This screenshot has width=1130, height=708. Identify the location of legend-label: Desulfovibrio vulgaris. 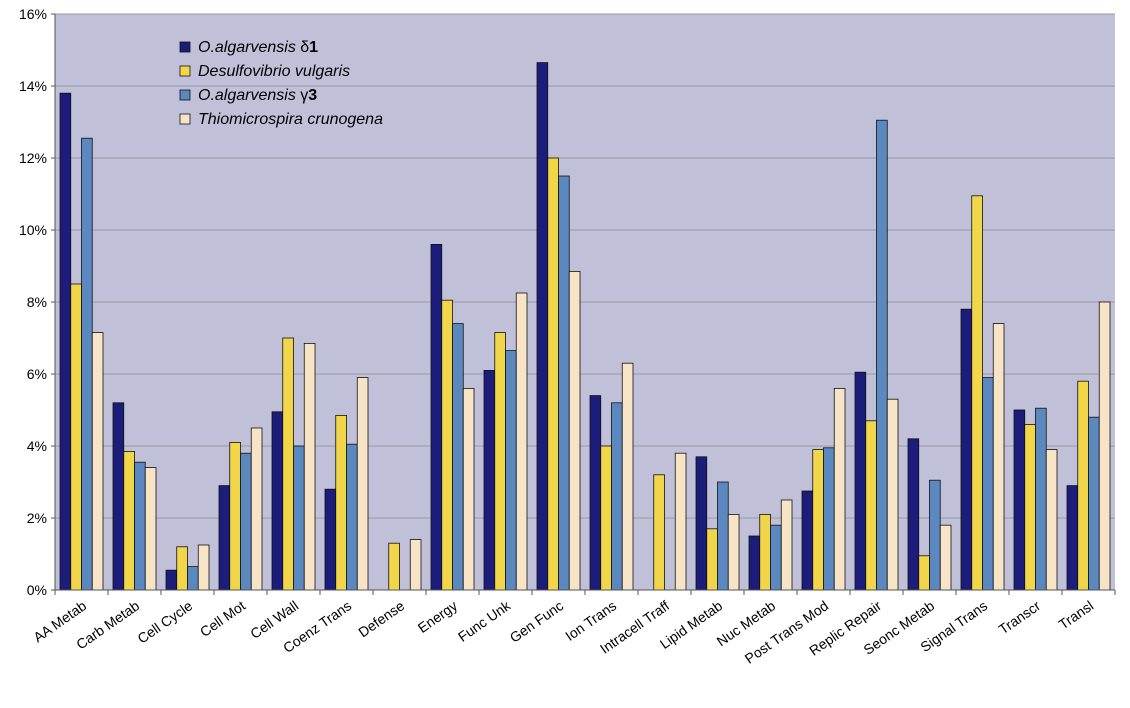
(274, 71).